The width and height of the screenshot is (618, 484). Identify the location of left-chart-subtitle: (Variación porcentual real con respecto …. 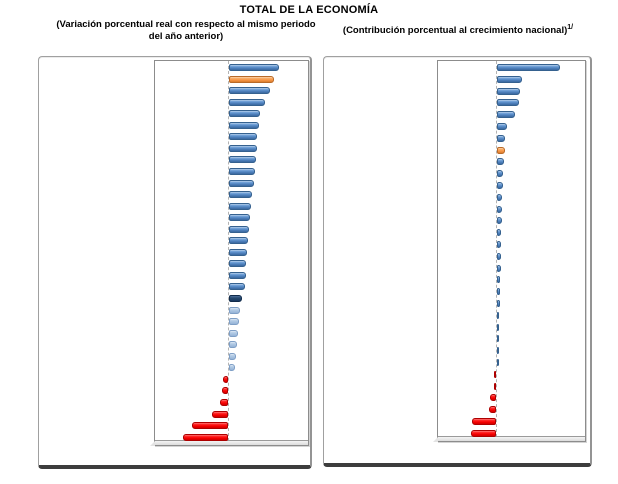
(186, 30).